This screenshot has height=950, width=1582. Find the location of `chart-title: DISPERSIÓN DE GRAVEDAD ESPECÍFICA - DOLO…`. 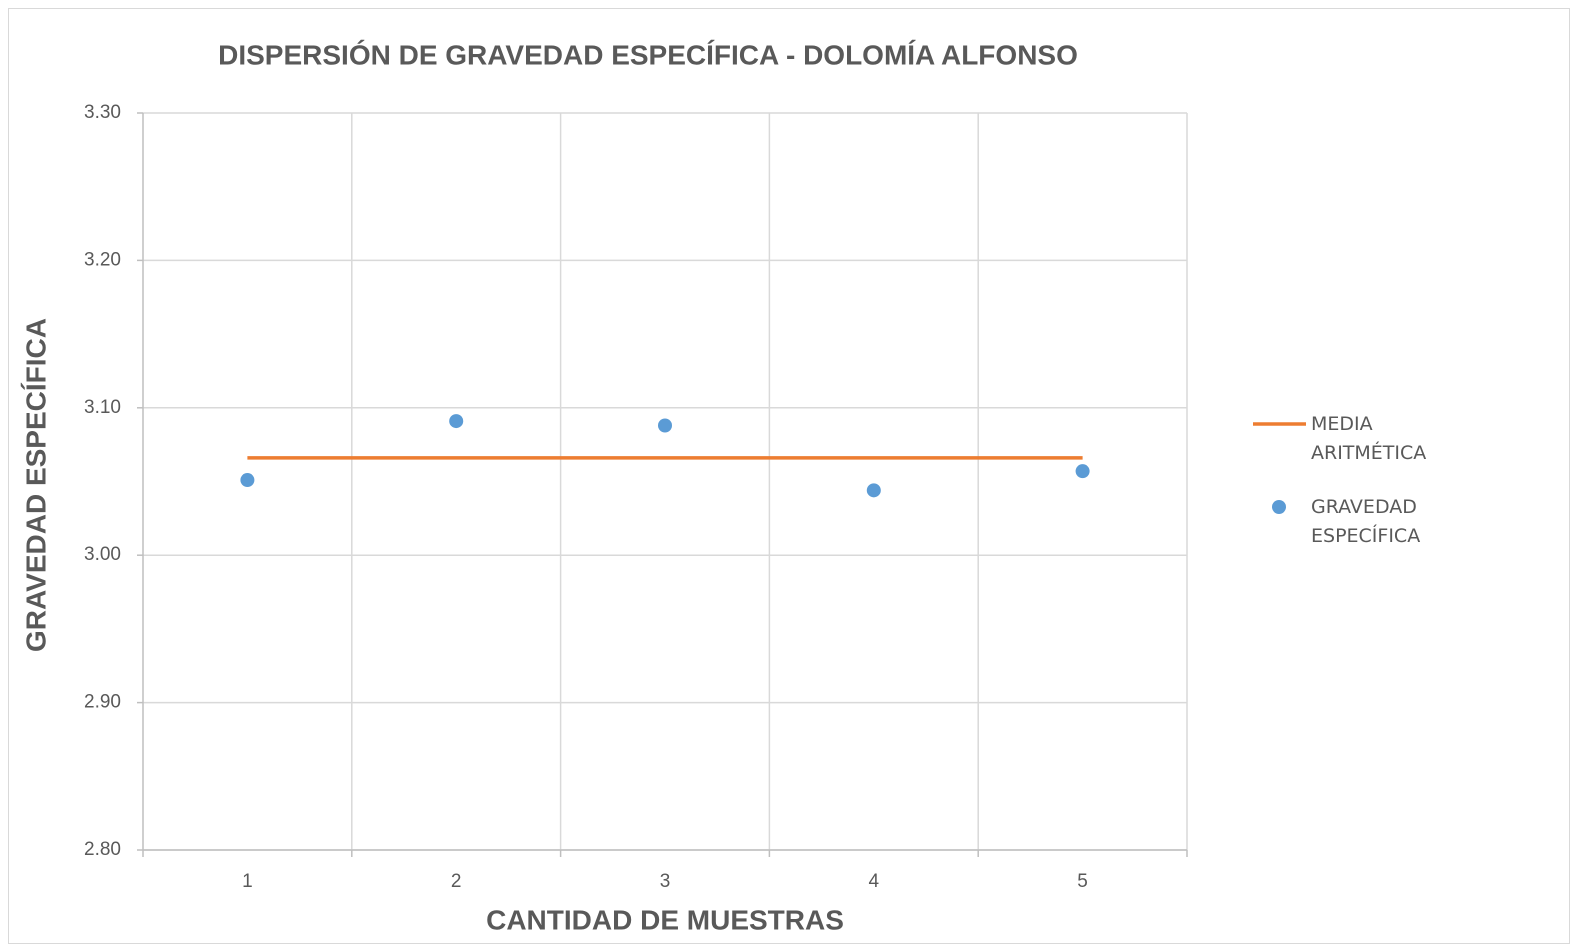

chart-title: DISPERSIÓN DE GRAVEDAD ESPECÍFICA - DOLO… is located at coordinates (648, 54).